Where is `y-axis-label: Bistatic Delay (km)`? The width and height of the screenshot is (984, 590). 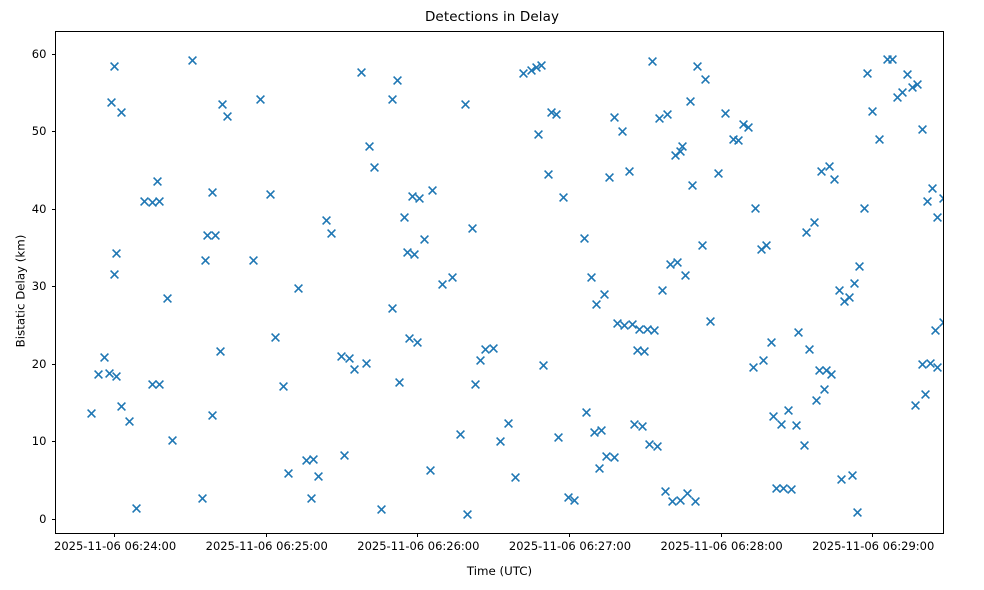 y-axis-label: Bistatic Delay (km) is located at coordinates (20, 291).